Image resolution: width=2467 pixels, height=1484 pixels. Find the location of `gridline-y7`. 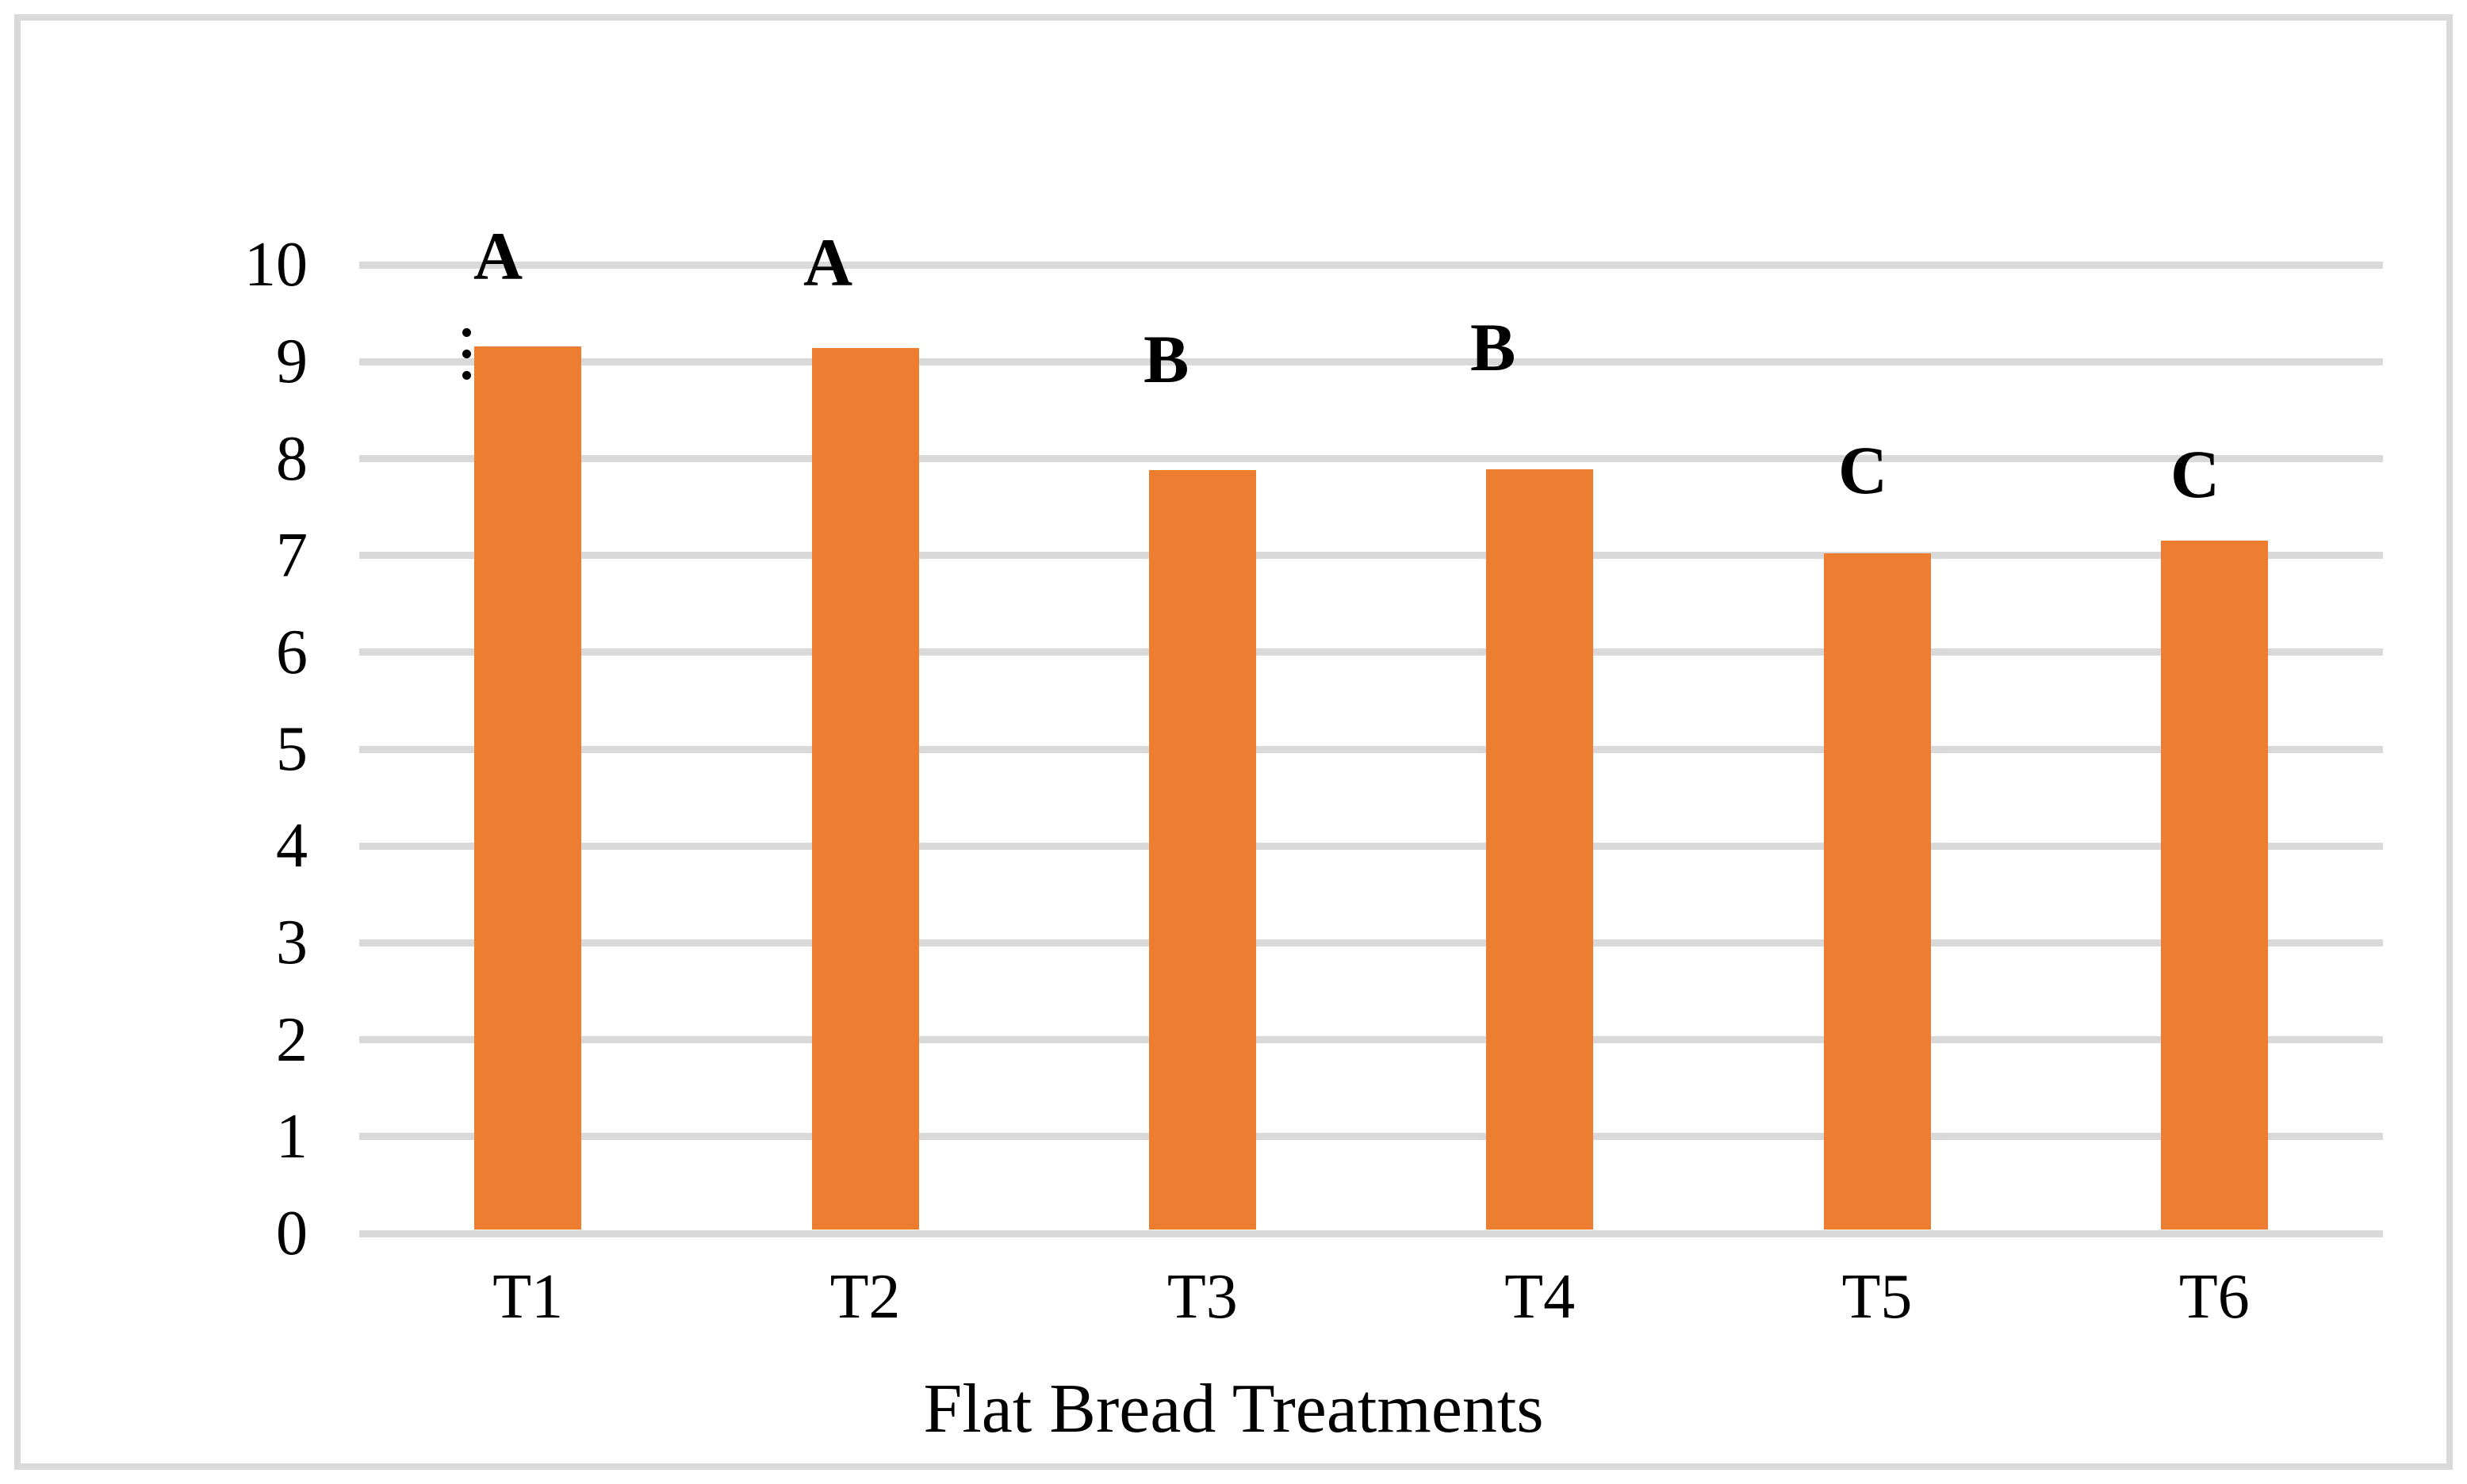

gridline-y7 is located at coordinates (1371, 556).